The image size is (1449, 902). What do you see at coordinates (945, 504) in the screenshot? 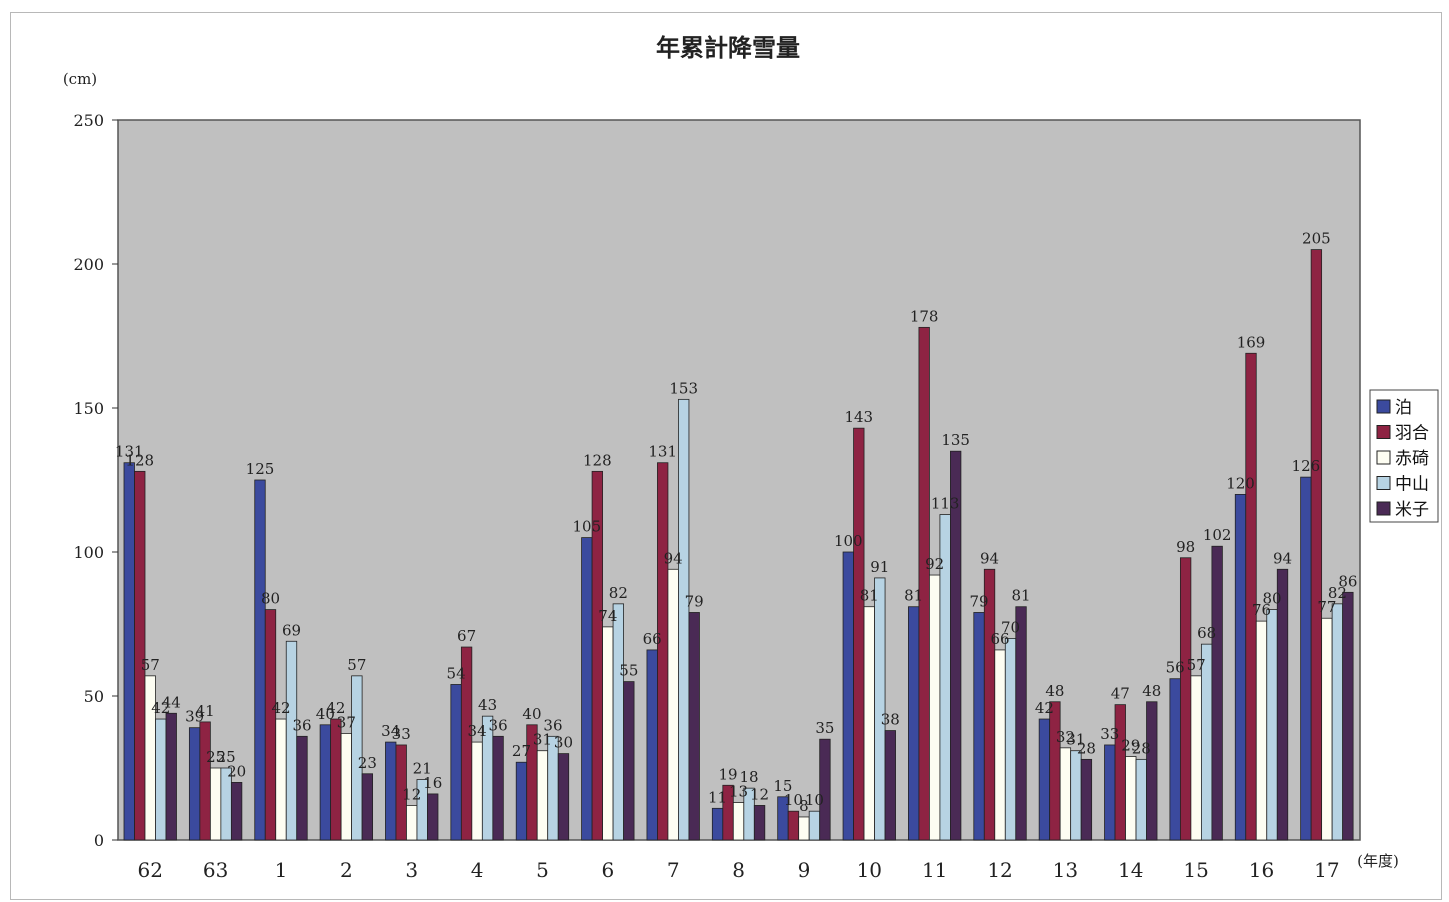
I see `data-label: 113` at bounding box center [945, 504].